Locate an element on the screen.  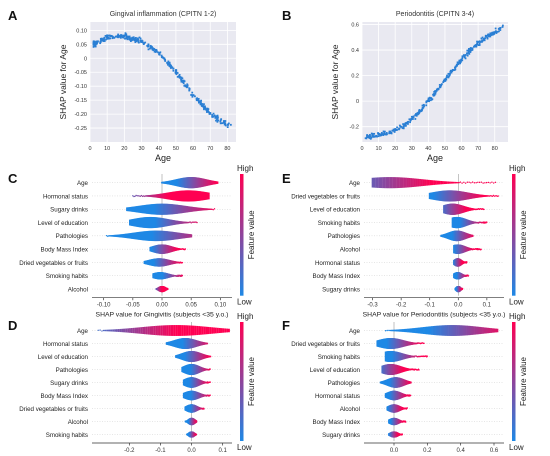
panel-letter: D is located at coordinates (12, 325).